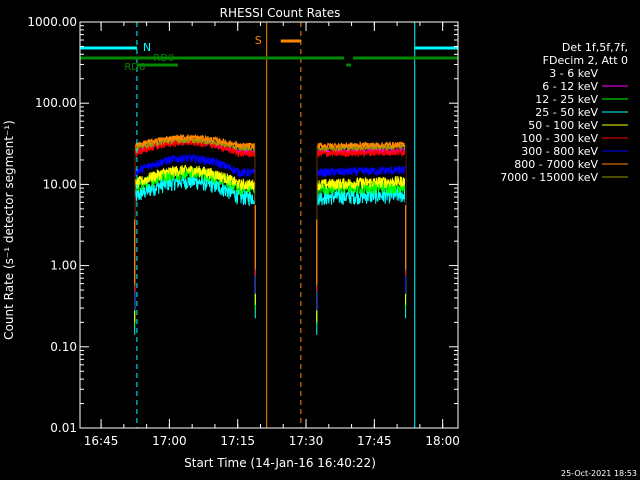 This screenshot has width=640, height=480. I want to click on legend-entry: 800 - 7000 keV, so click(556, 164).